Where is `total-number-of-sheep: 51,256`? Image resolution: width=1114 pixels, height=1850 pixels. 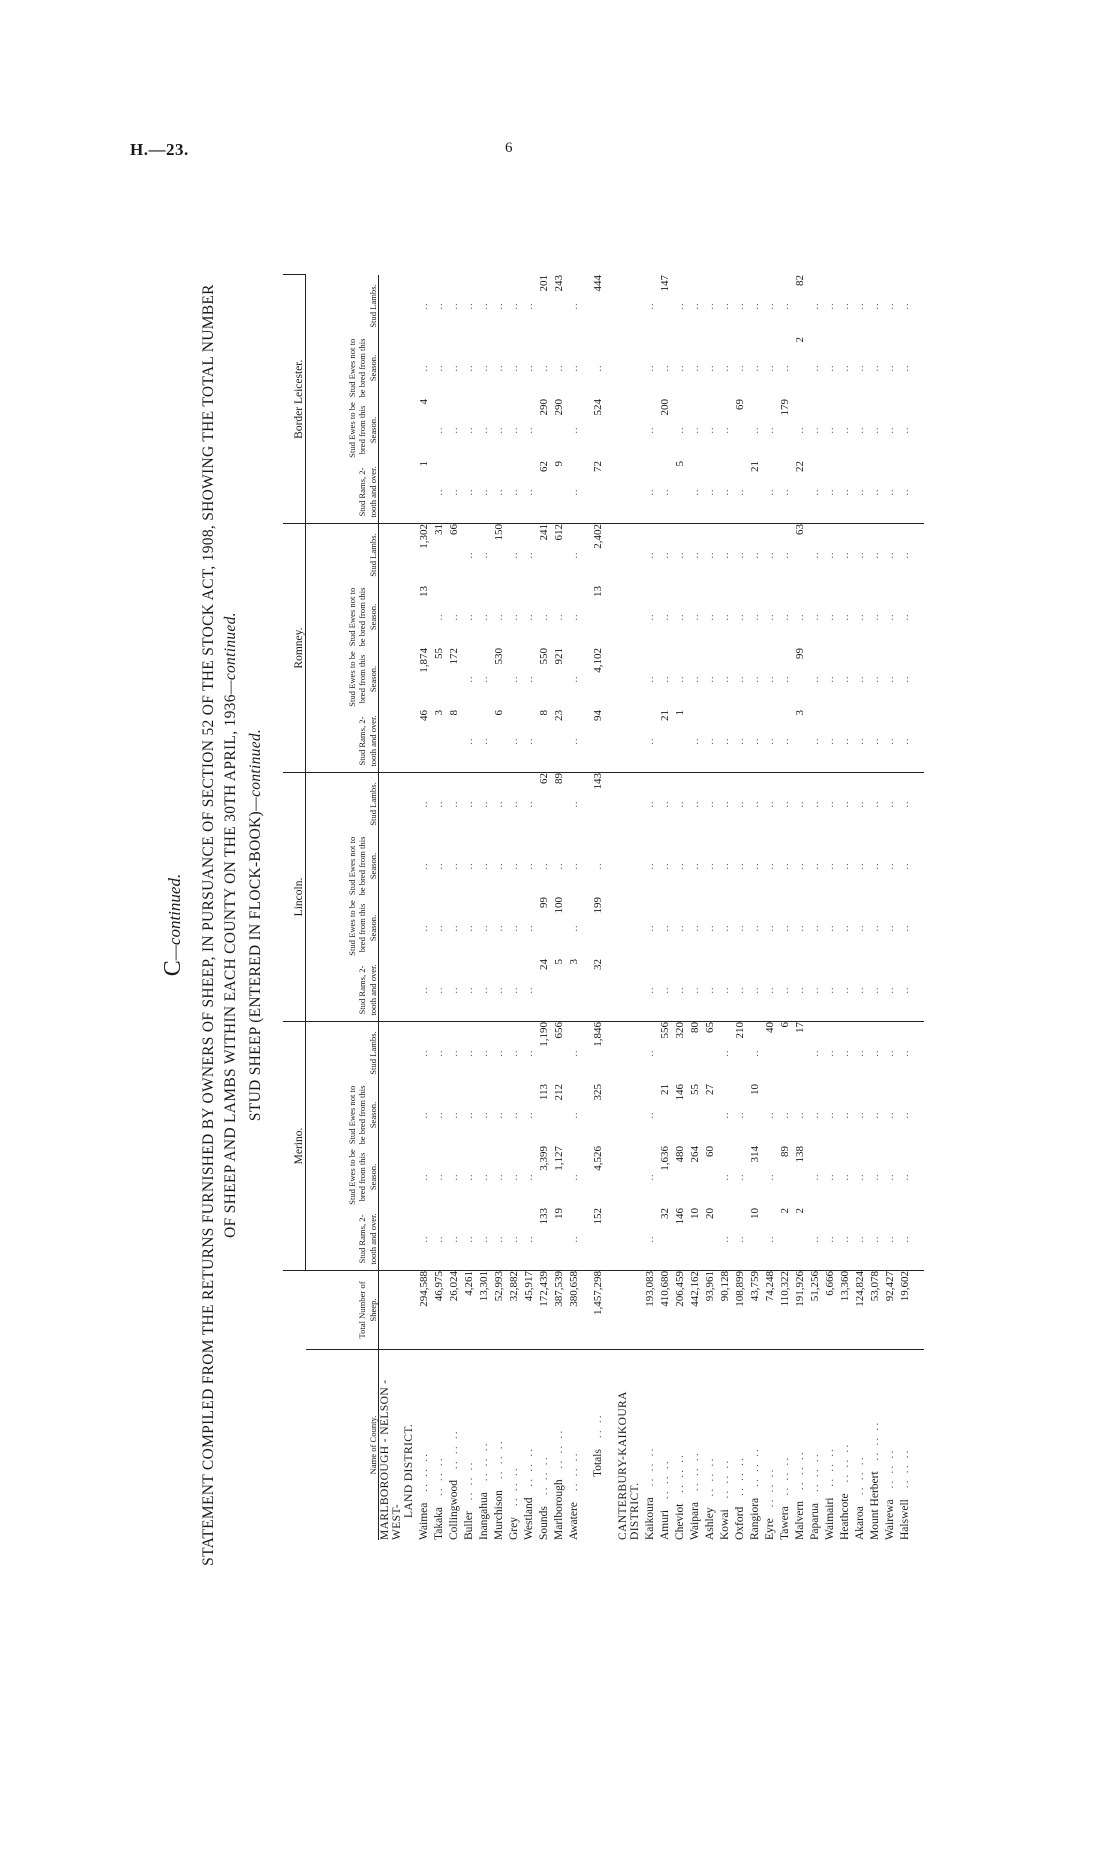
total-number-of-sheep: 51,256 is located at coordinates (813, 1310).